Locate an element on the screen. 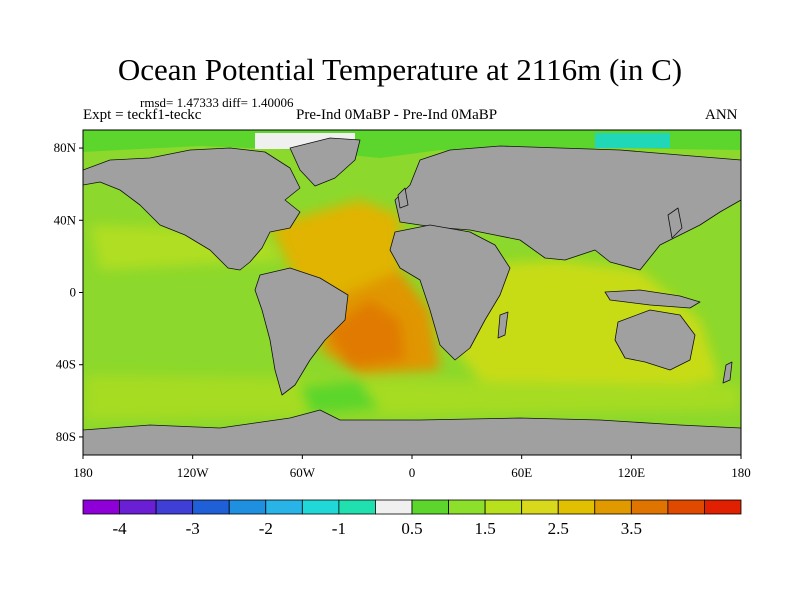 This screenshot has height=600, width=800. colorbar-label: -1 is located at coordinates (339, 528).